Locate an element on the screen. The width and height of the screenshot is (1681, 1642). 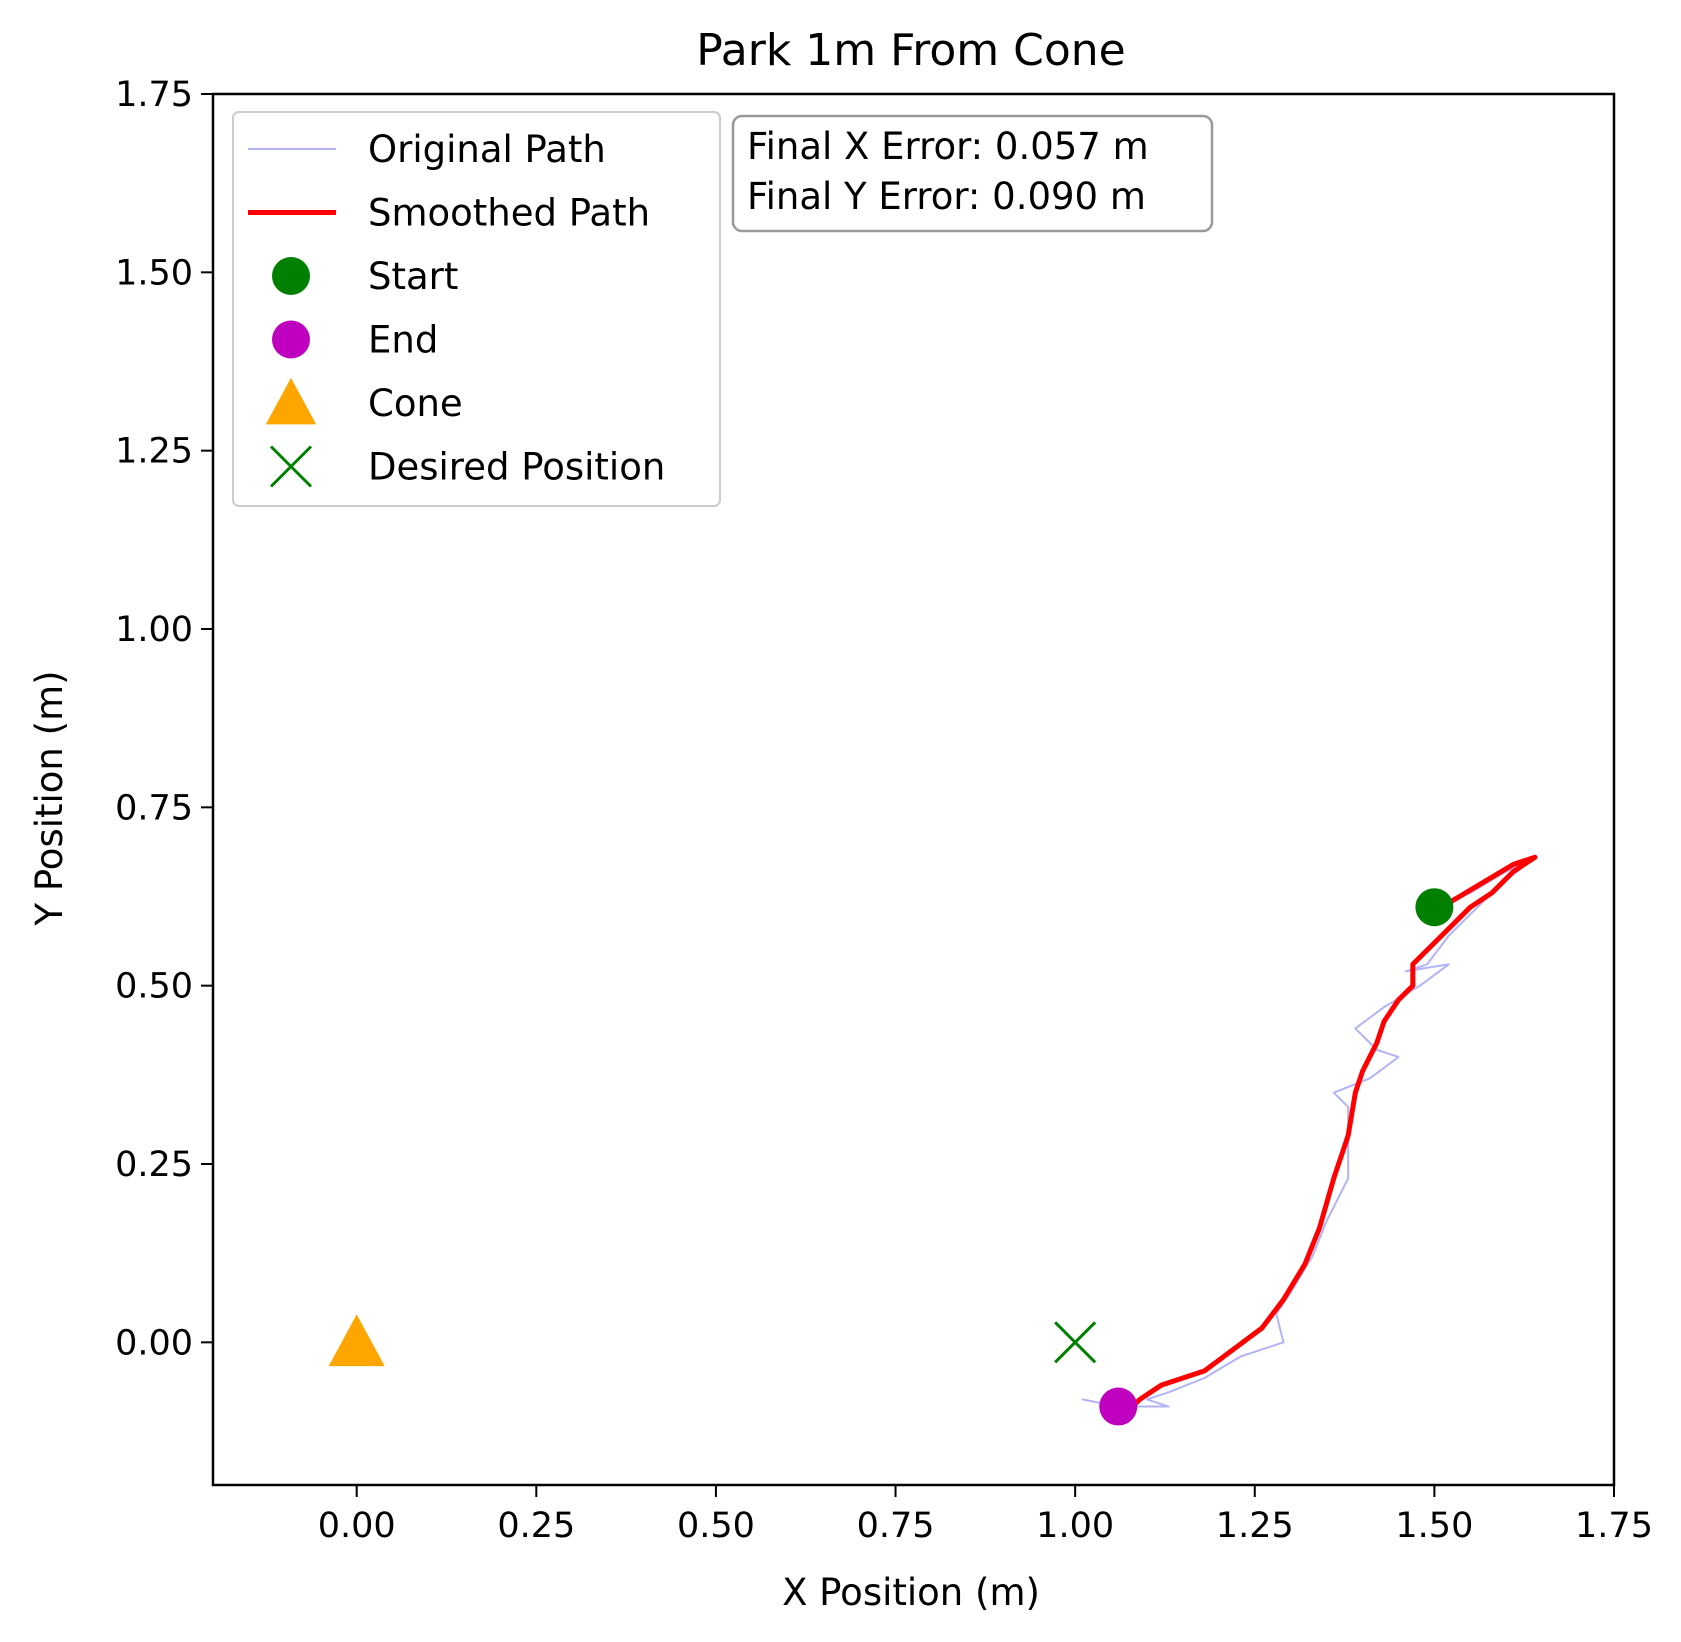
legend-label-smoothed-path: Smoothed Path is located at coordinates (509, 213).